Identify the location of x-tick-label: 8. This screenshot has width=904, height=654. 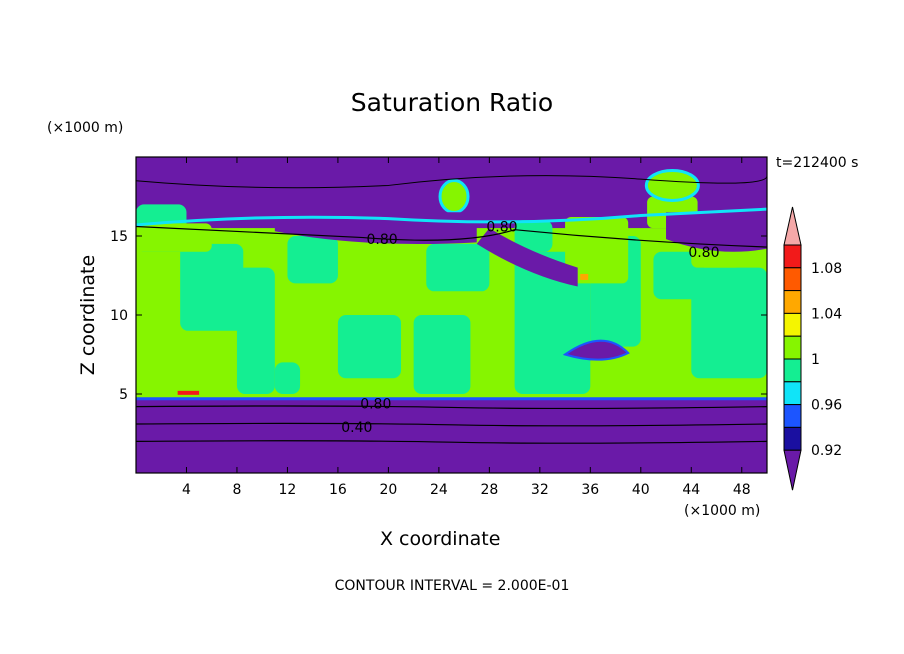
(236, 490).